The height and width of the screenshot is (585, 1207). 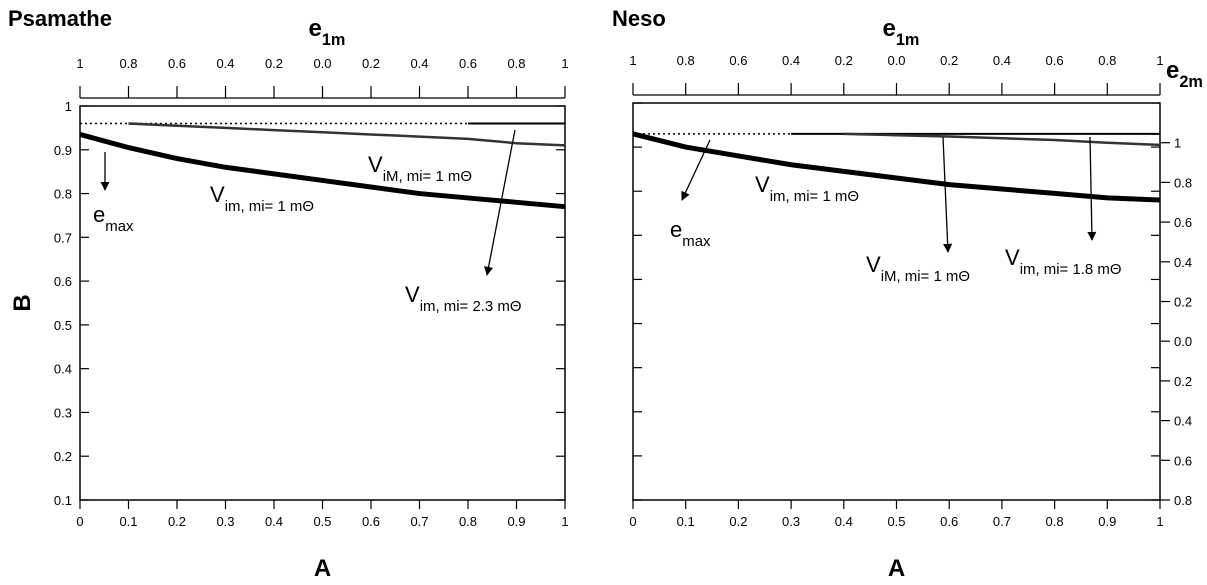 What do you see at coordinates (1172, 70) in the screenshot?
I see `y2-axis-label-main: e` at bounding box center [1172, 70].